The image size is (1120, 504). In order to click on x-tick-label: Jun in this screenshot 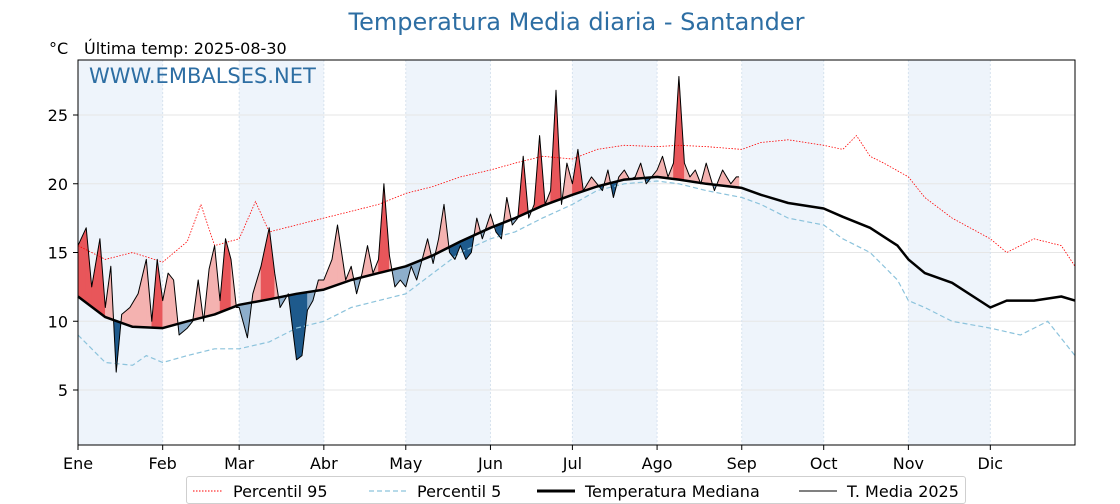, I will do `click(490, 463)`.